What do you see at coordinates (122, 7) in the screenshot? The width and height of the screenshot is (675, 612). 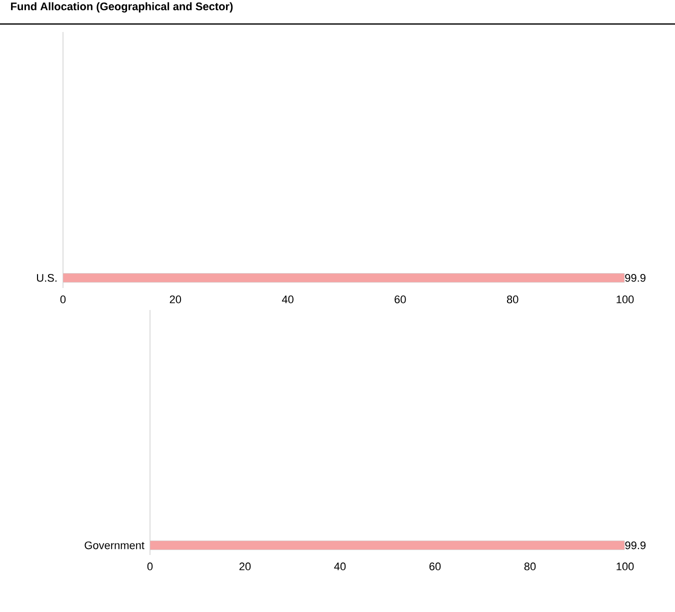 I see `chart-title: Fund Allocation (Geographical and Sector)` at bounding box center [122, 7].